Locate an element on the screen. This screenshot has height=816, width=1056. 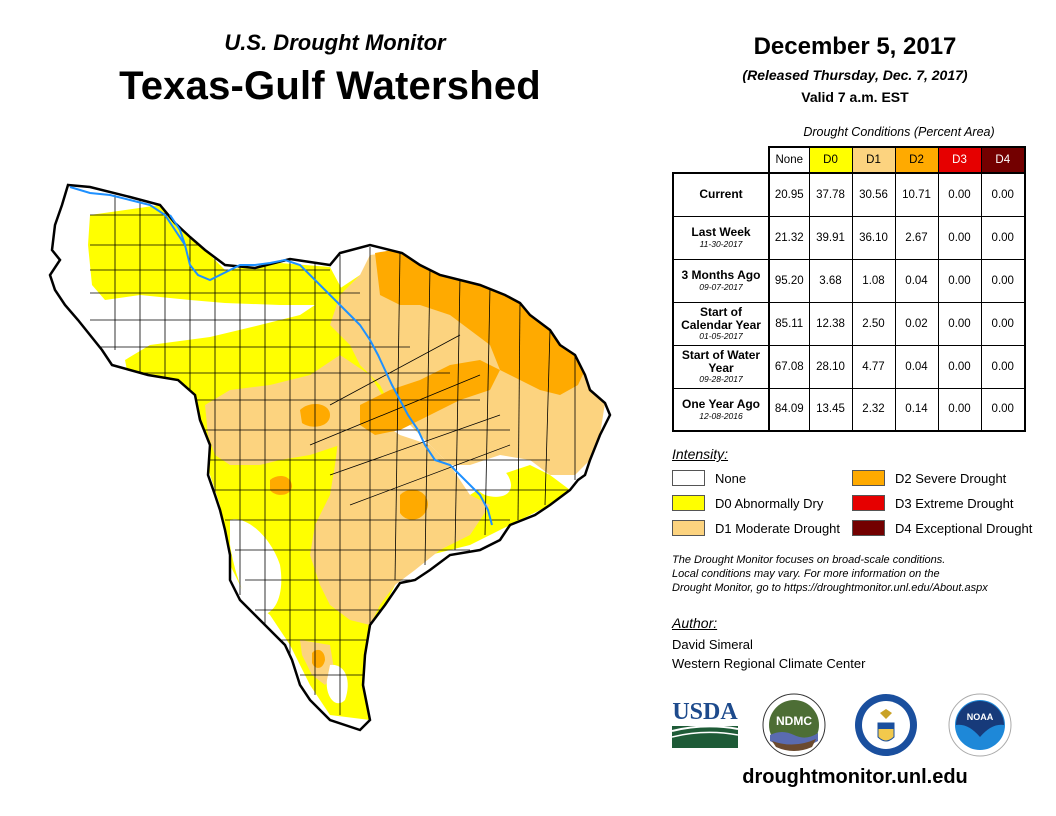
col-header-d3: D3 is located at coordinates (959, 160).